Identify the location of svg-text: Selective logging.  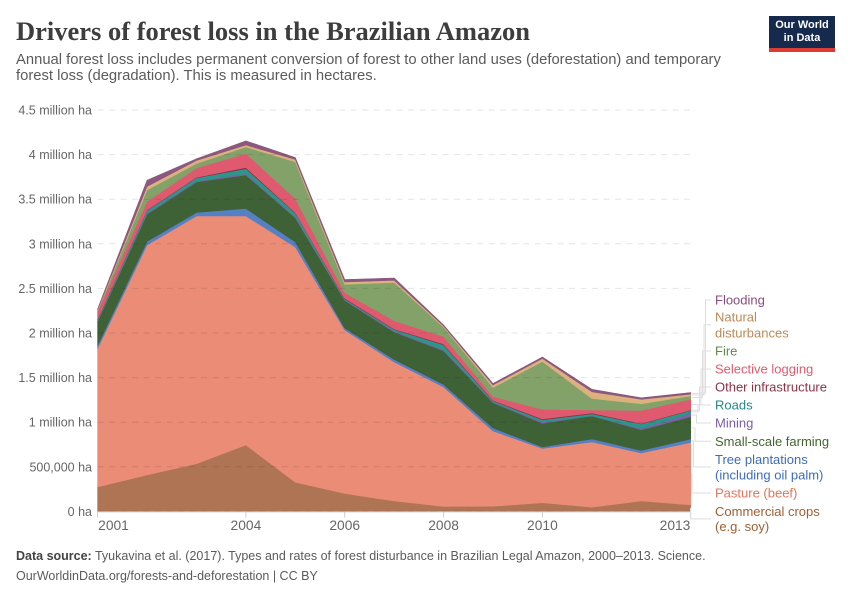
(764, 369).